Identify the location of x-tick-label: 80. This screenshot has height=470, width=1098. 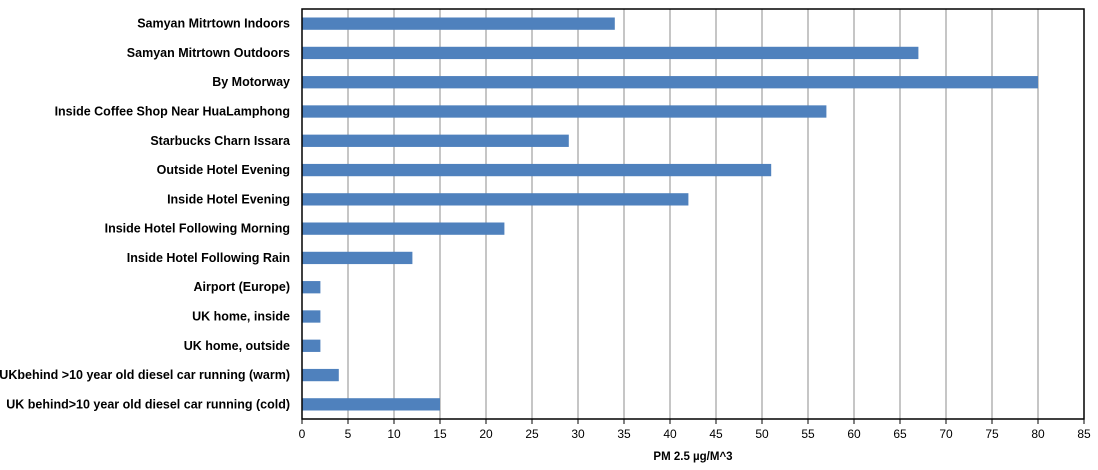
(1038, 434).